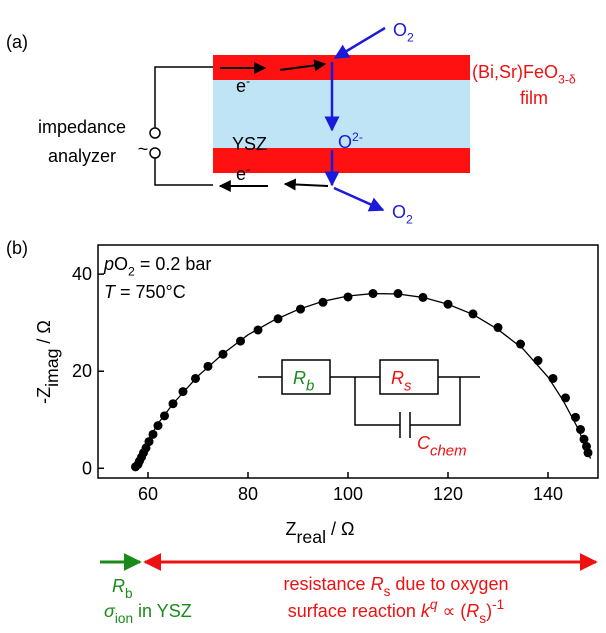 The width and height of the screenshot is (606, 633). Describe the element at coordinates (515, 72) in the screenshot. I see `text-segment: (Bi,Sr)FeO` at that location.